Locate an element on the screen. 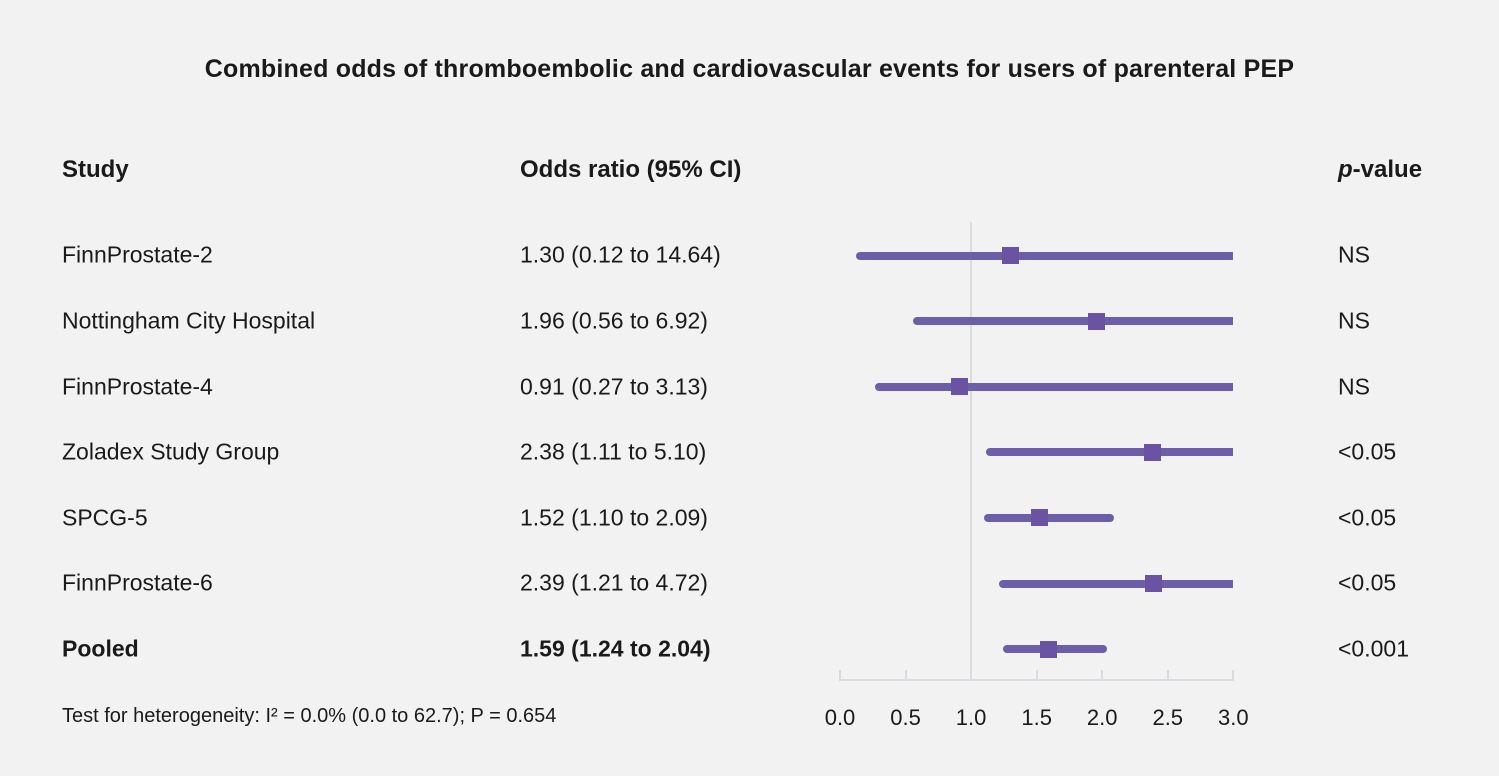 This screenshot has width=1499, height=776. study-name: Zoladex Study Group is located at coordinates (171, 451).